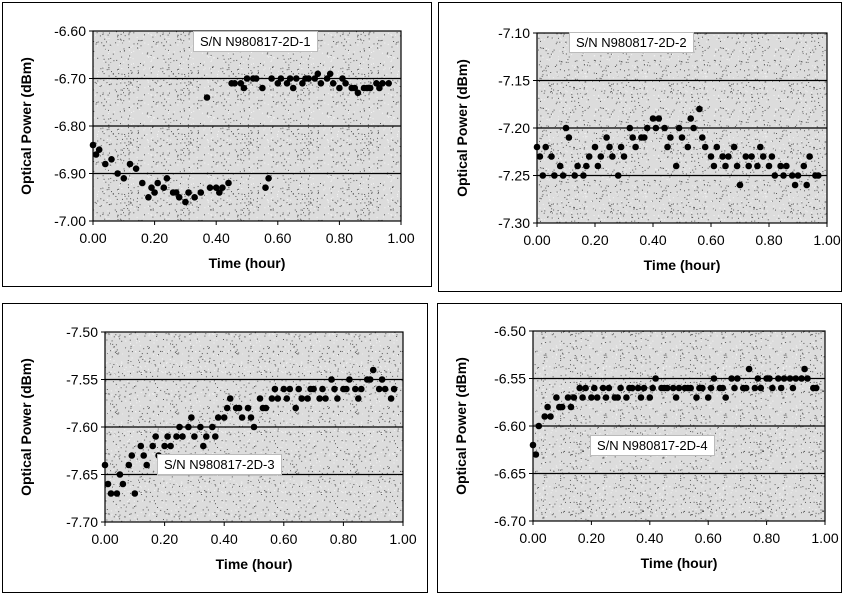 The height and width of the screenshot is (595, 844). I want to click on y-tick-label: -7.50, so click(82, 332).